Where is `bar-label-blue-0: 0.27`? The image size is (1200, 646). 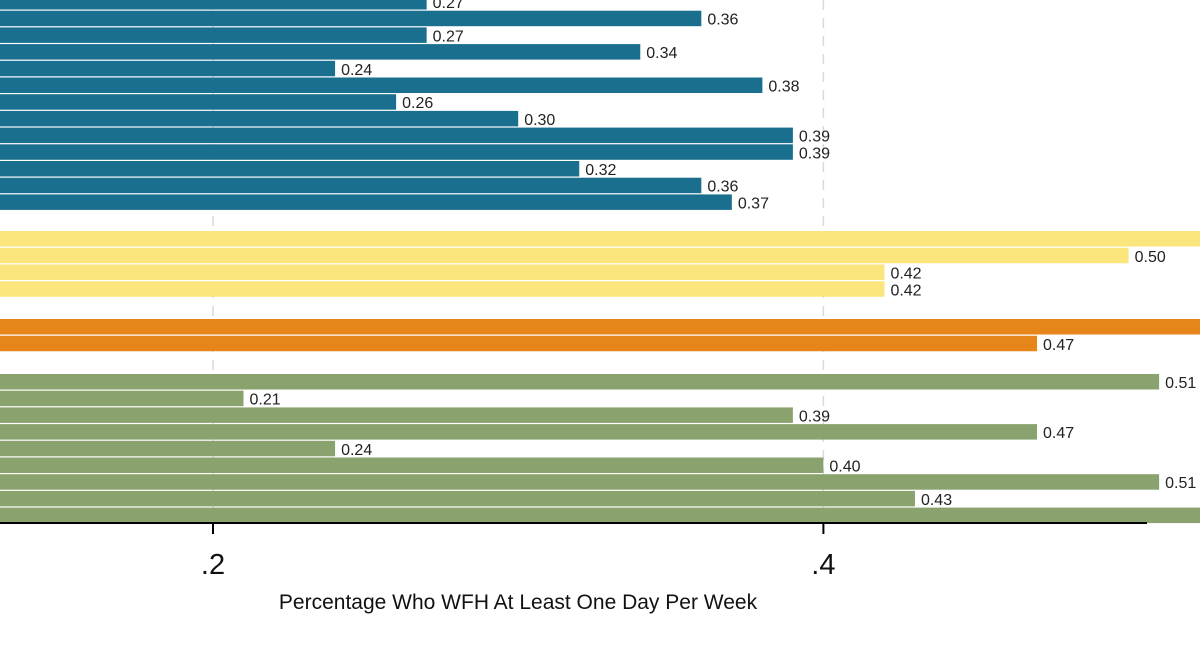
bar-label-blue-0: 0.27 is located at coordinates (448, 6).